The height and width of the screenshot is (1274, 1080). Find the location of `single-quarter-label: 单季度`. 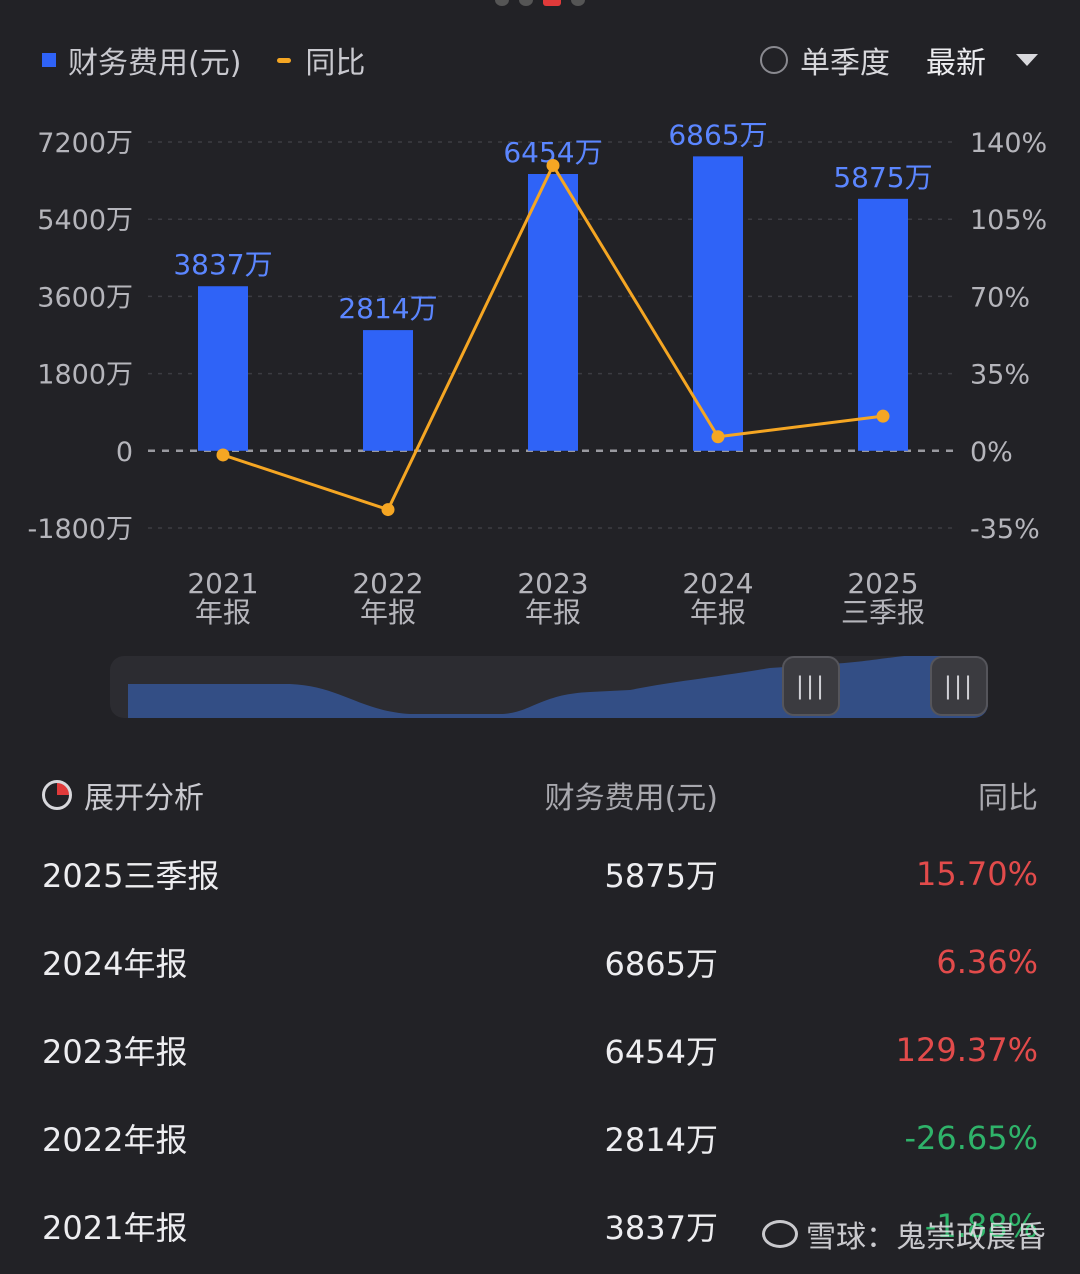

single-quarter-label: 单季度 is located at coordinates (845, 63).